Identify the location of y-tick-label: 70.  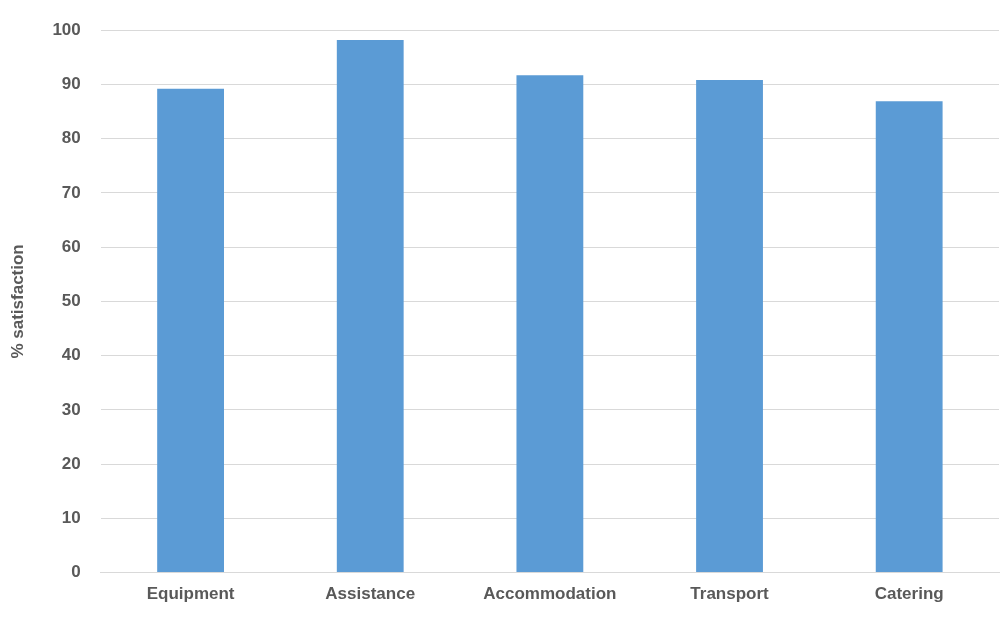
(71, 192).